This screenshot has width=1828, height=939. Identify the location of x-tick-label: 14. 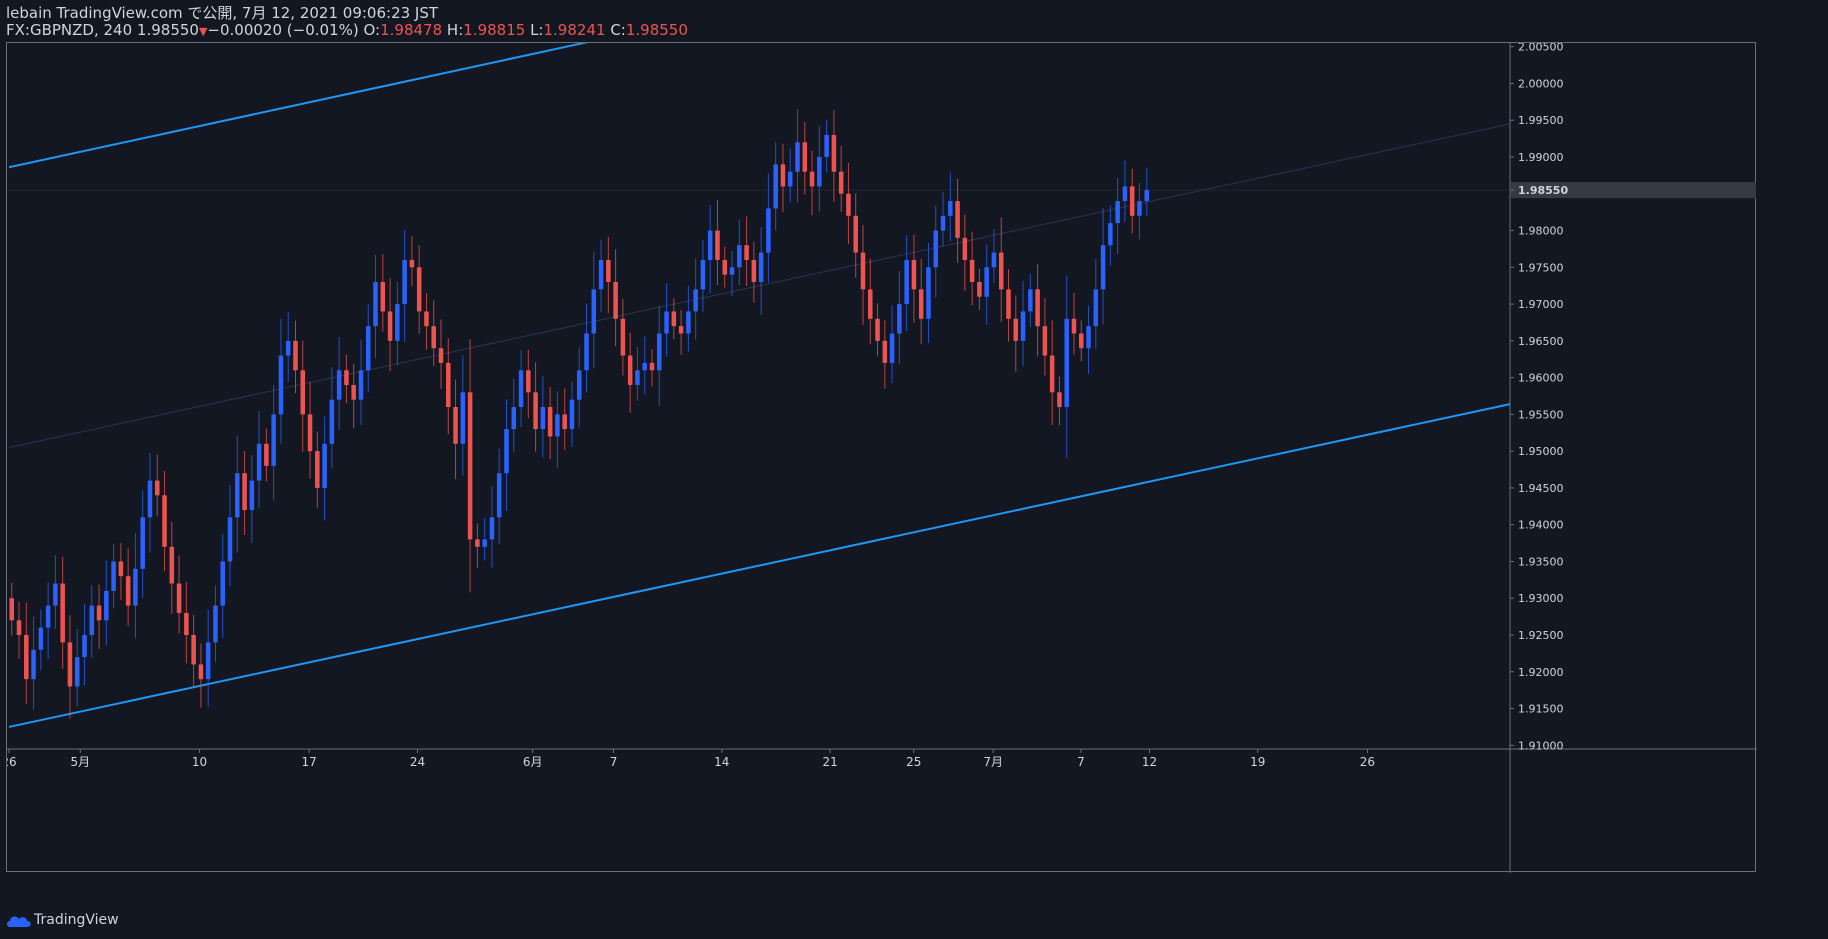
(721, 762).